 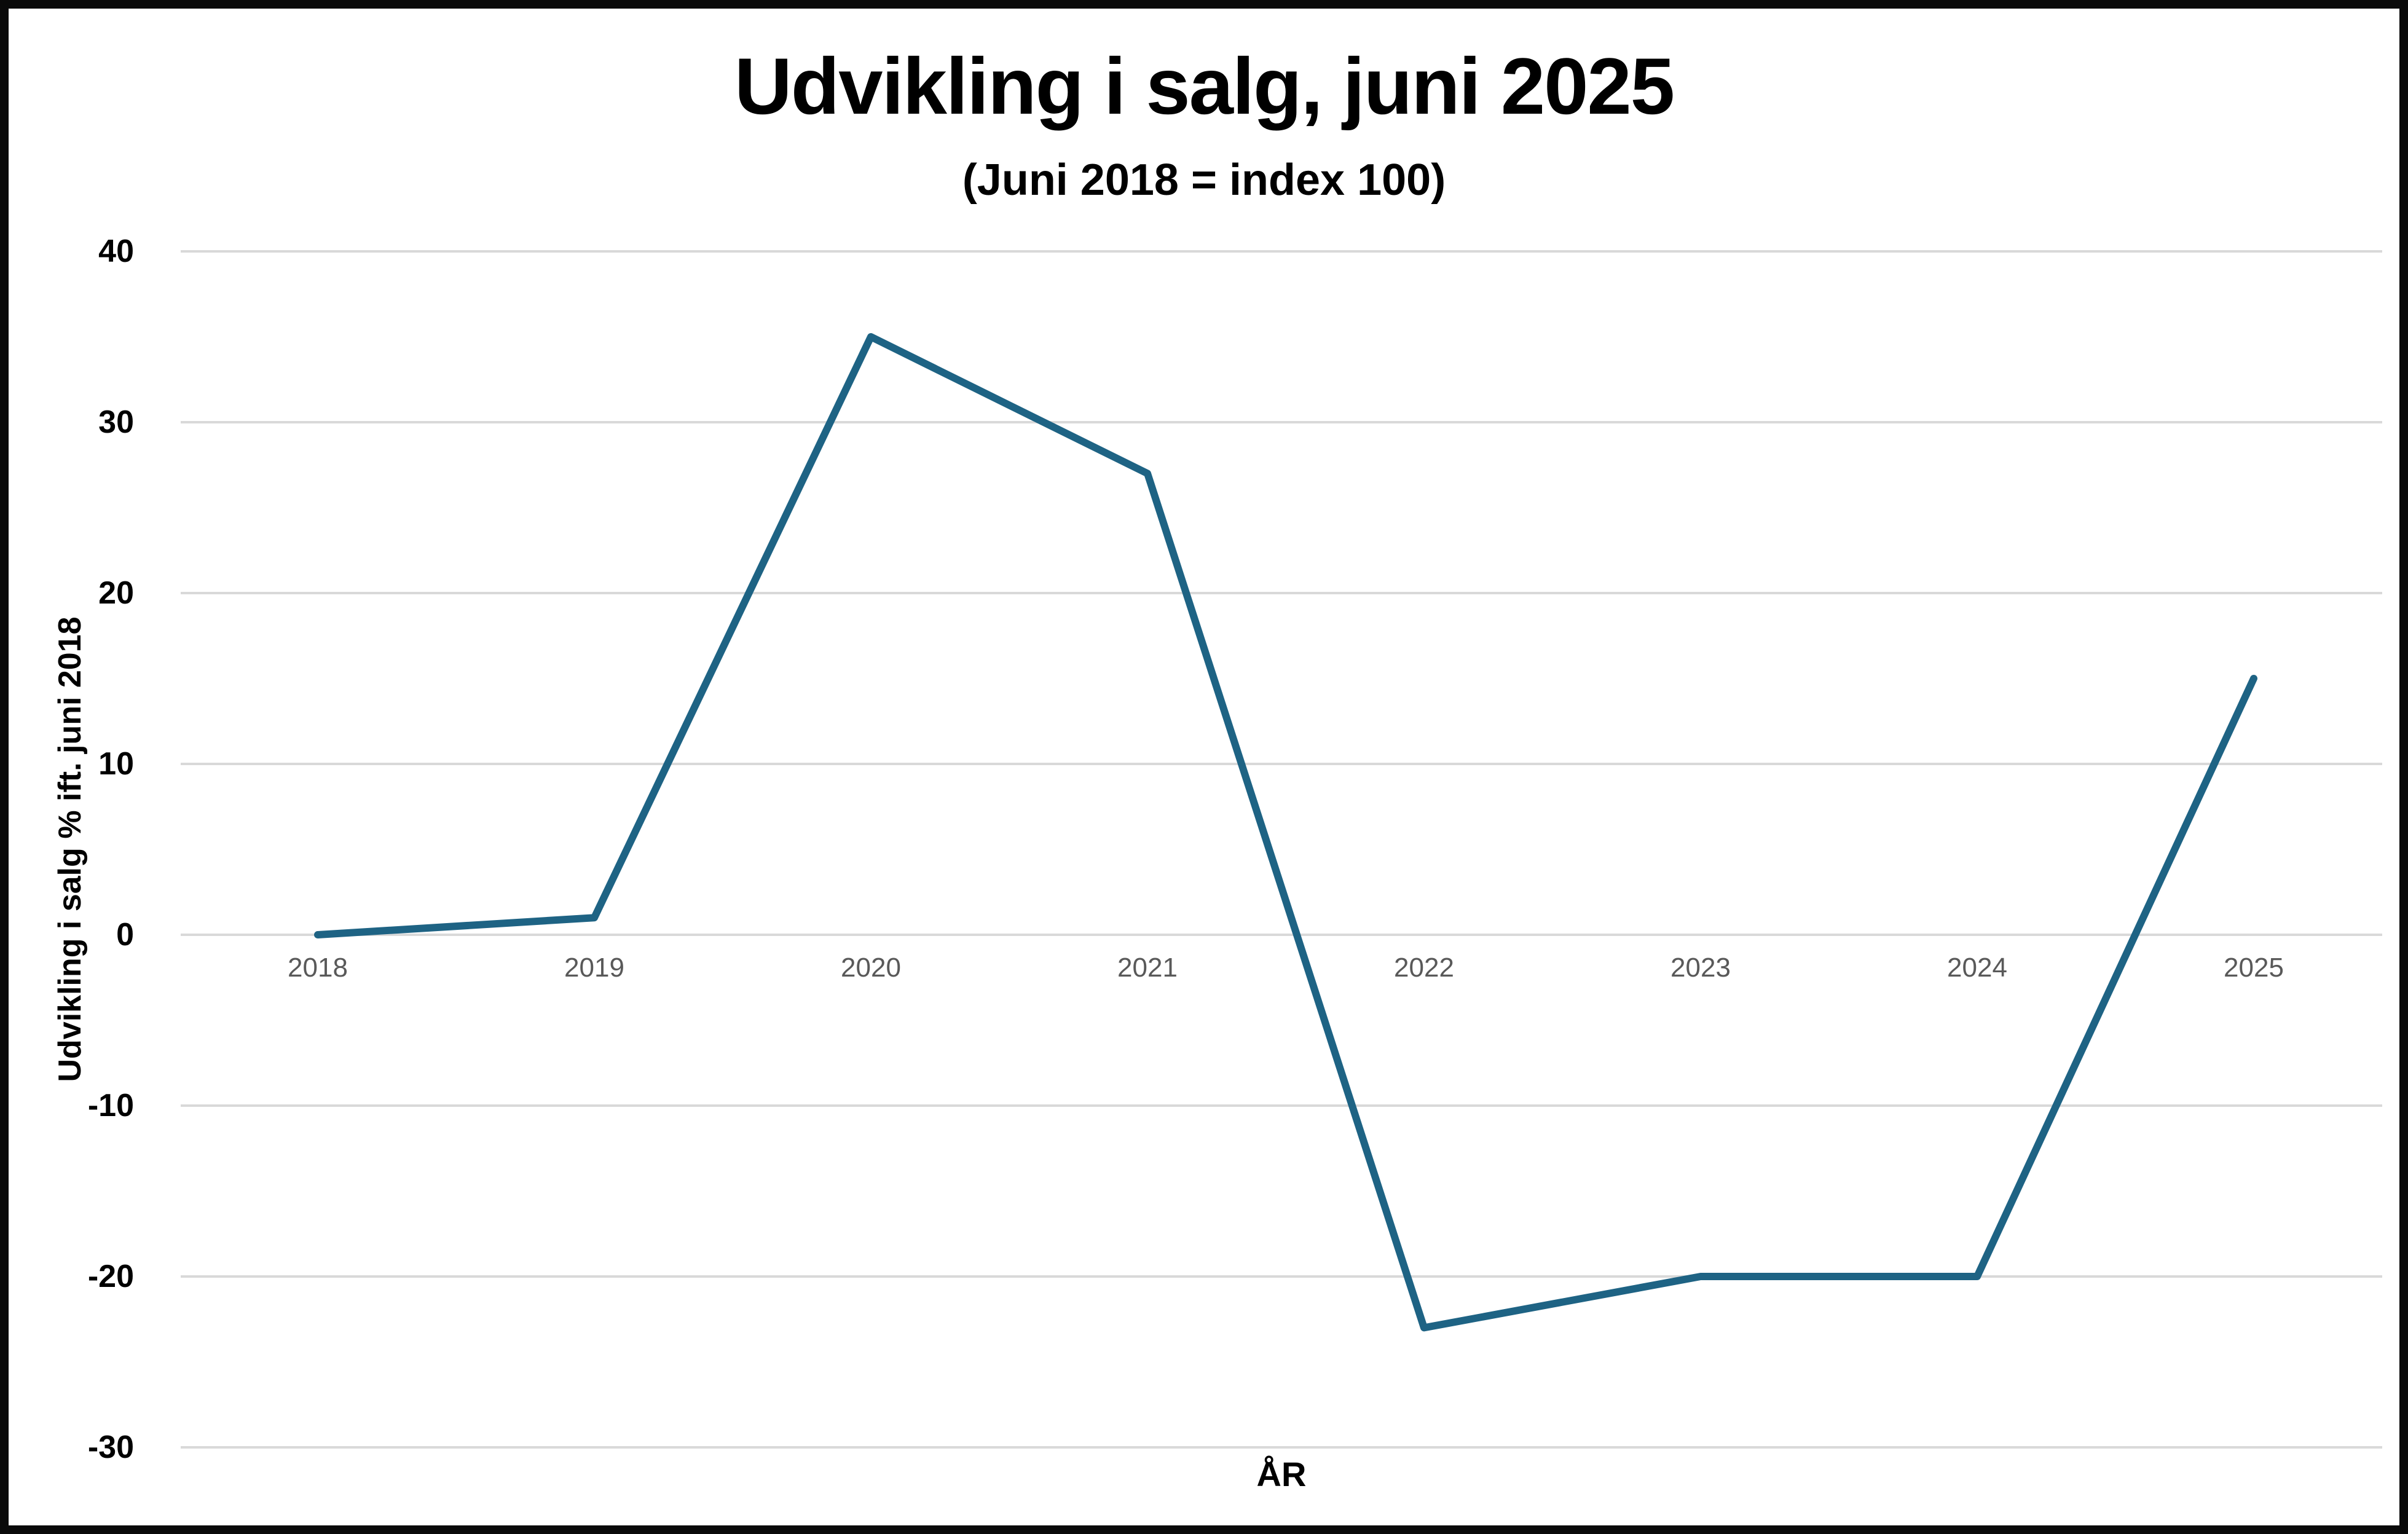 What do you see at coordinates (871, 968) in the screenshot?
I see `x-tick-label: 2020` at bounding box center [871, 968].